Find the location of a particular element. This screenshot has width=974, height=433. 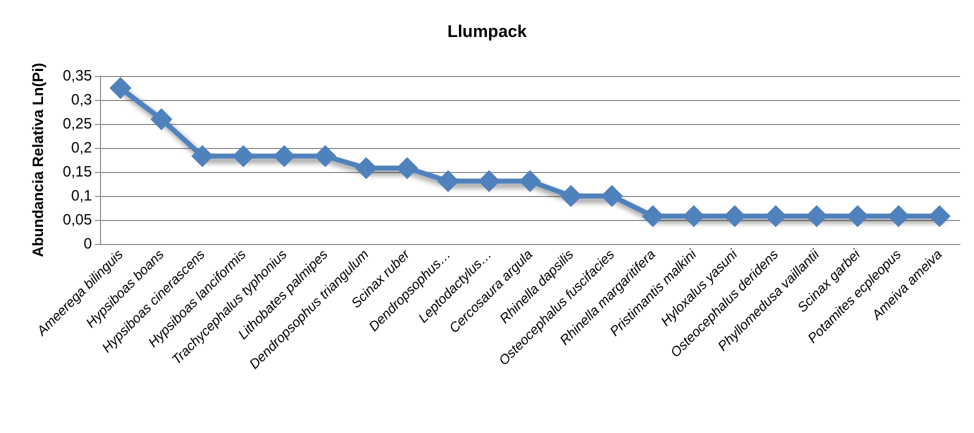

y-tick-label: 0,05 is located at coordinates (77, 220).